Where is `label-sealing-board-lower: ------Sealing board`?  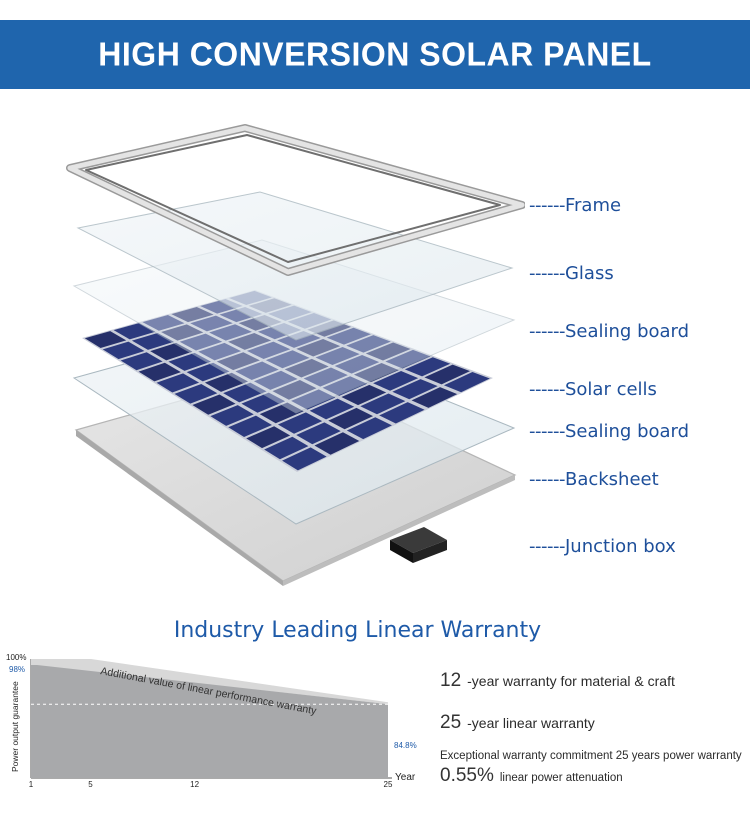 label-sealing-board-lower: ------Sealing board is located at coordinates (609, 431).